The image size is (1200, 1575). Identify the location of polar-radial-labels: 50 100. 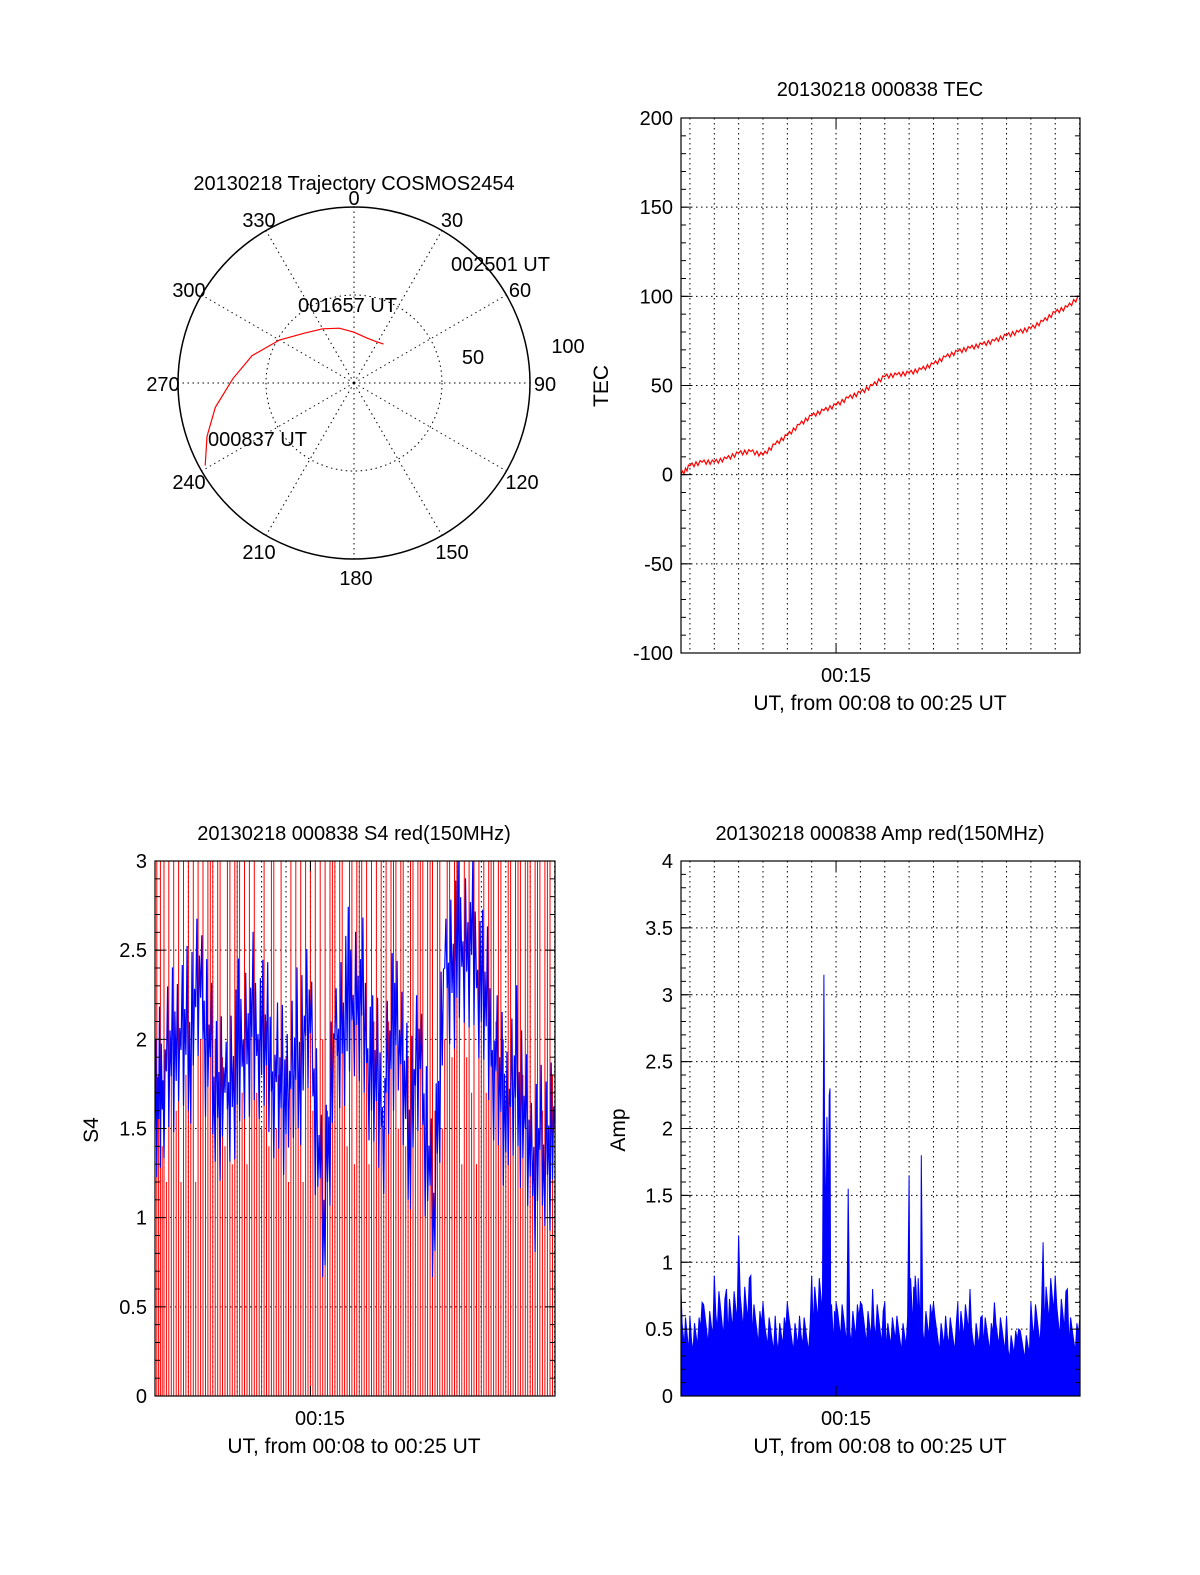
(523, 352).